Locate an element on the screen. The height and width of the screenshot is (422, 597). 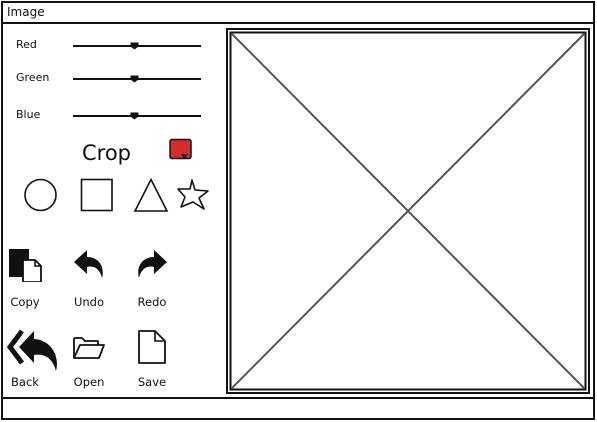
file-icon is located at coordinates (152, 347).